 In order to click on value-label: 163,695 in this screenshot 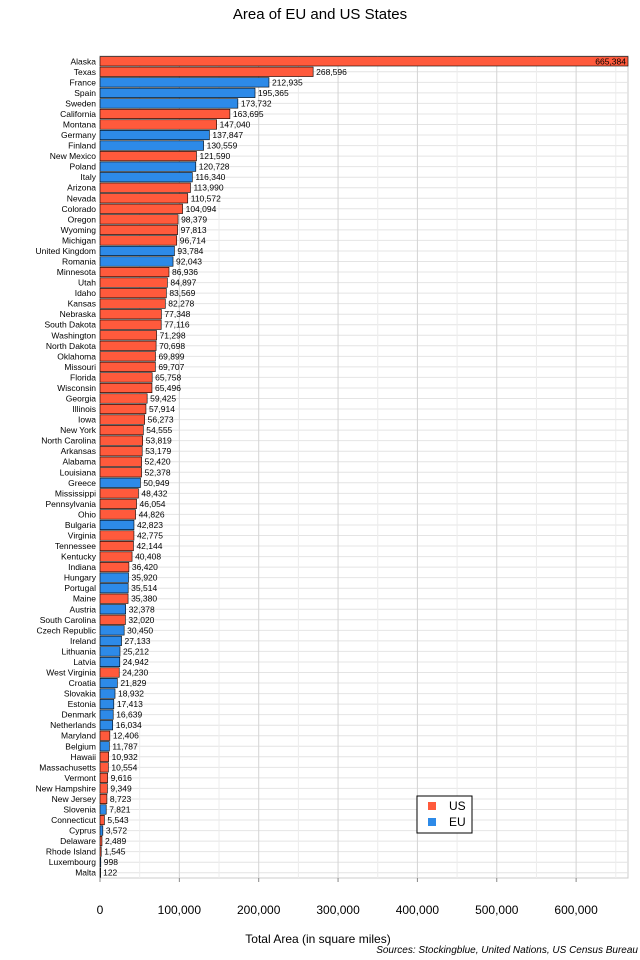, I will do `click(248, 114)`.